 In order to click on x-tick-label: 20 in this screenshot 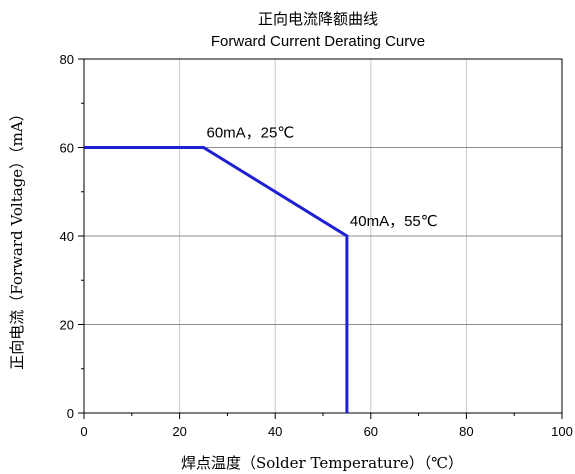, I will do `click(179, 431)`.